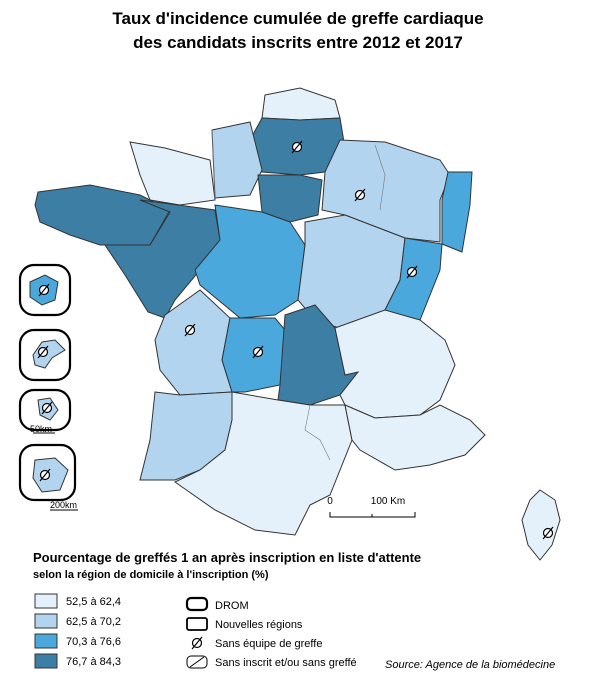  I want to click on source: Source: Agence de la biomédecine, so click(470, 665).